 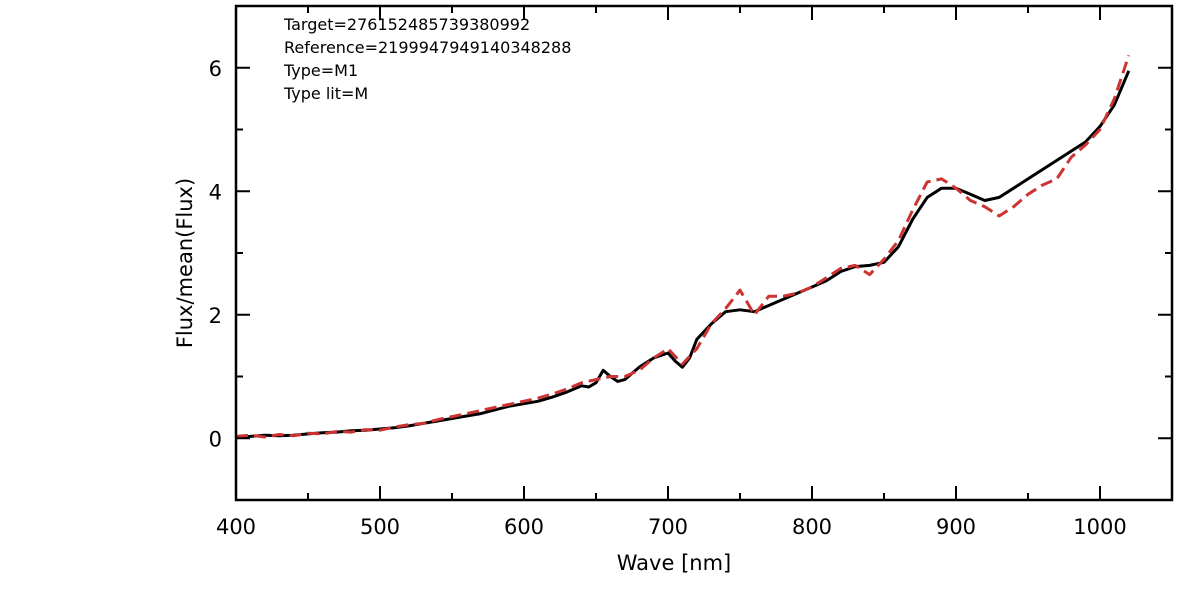 What do you see at coordinates (320, 70) in the screenshot?
I see `annotation-type: Type=M1` at bounding box center [320, 70].